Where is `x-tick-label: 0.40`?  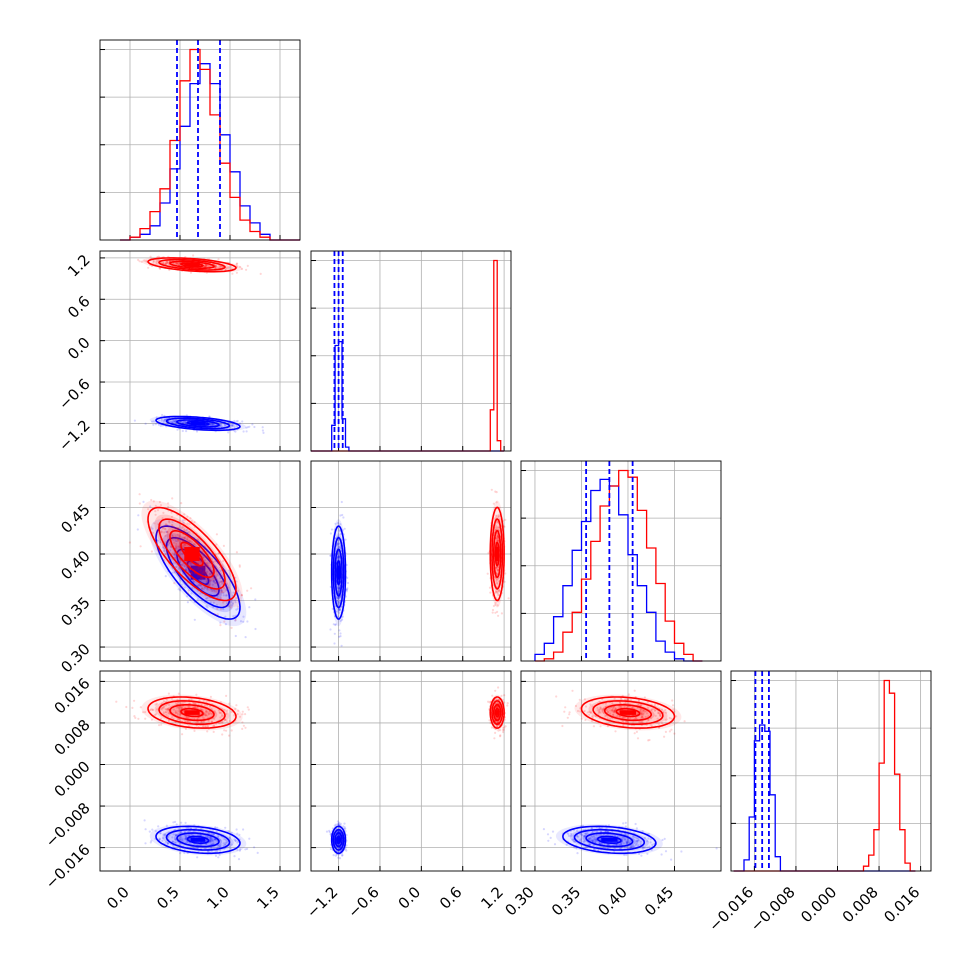 x-tick-label: 0.40 is located at coordinates (612, 901).